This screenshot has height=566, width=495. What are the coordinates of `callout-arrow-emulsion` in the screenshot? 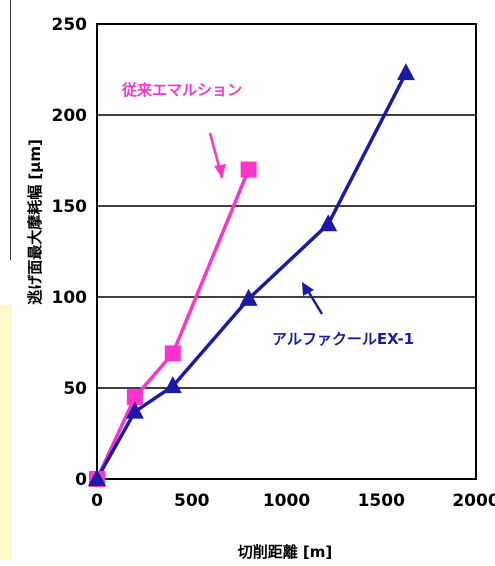 It's located at (217, 155).